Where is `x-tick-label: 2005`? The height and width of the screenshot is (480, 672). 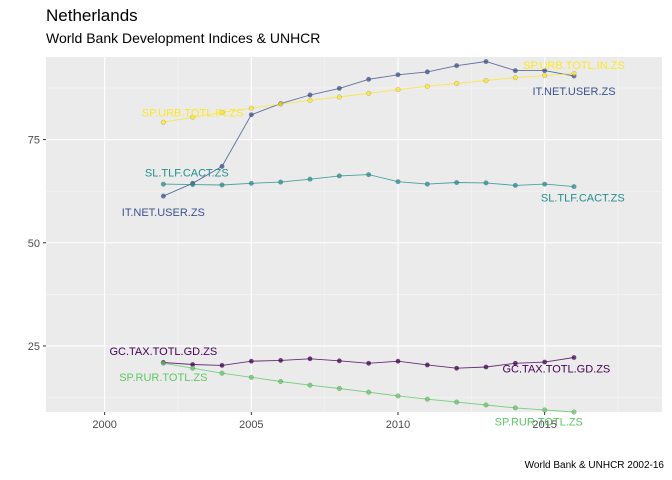 x-tick-label: 2005 is located at coordinates (251, 425).